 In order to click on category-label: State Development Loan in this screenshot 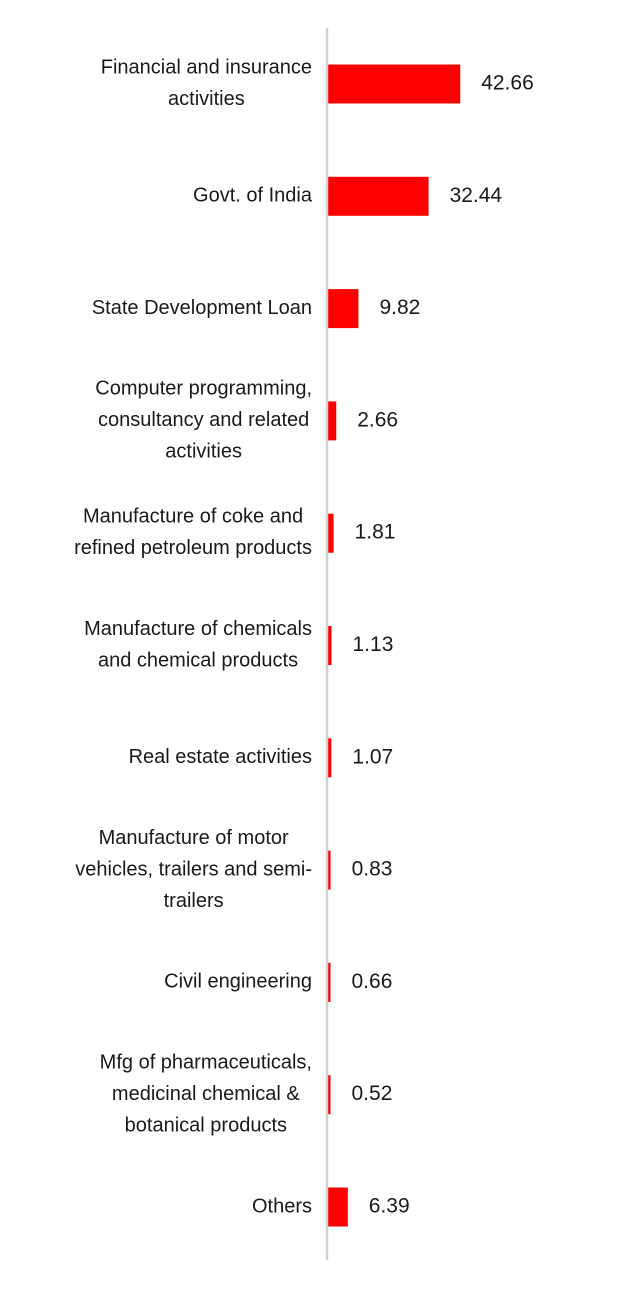, I will do `click(202, 308)`.